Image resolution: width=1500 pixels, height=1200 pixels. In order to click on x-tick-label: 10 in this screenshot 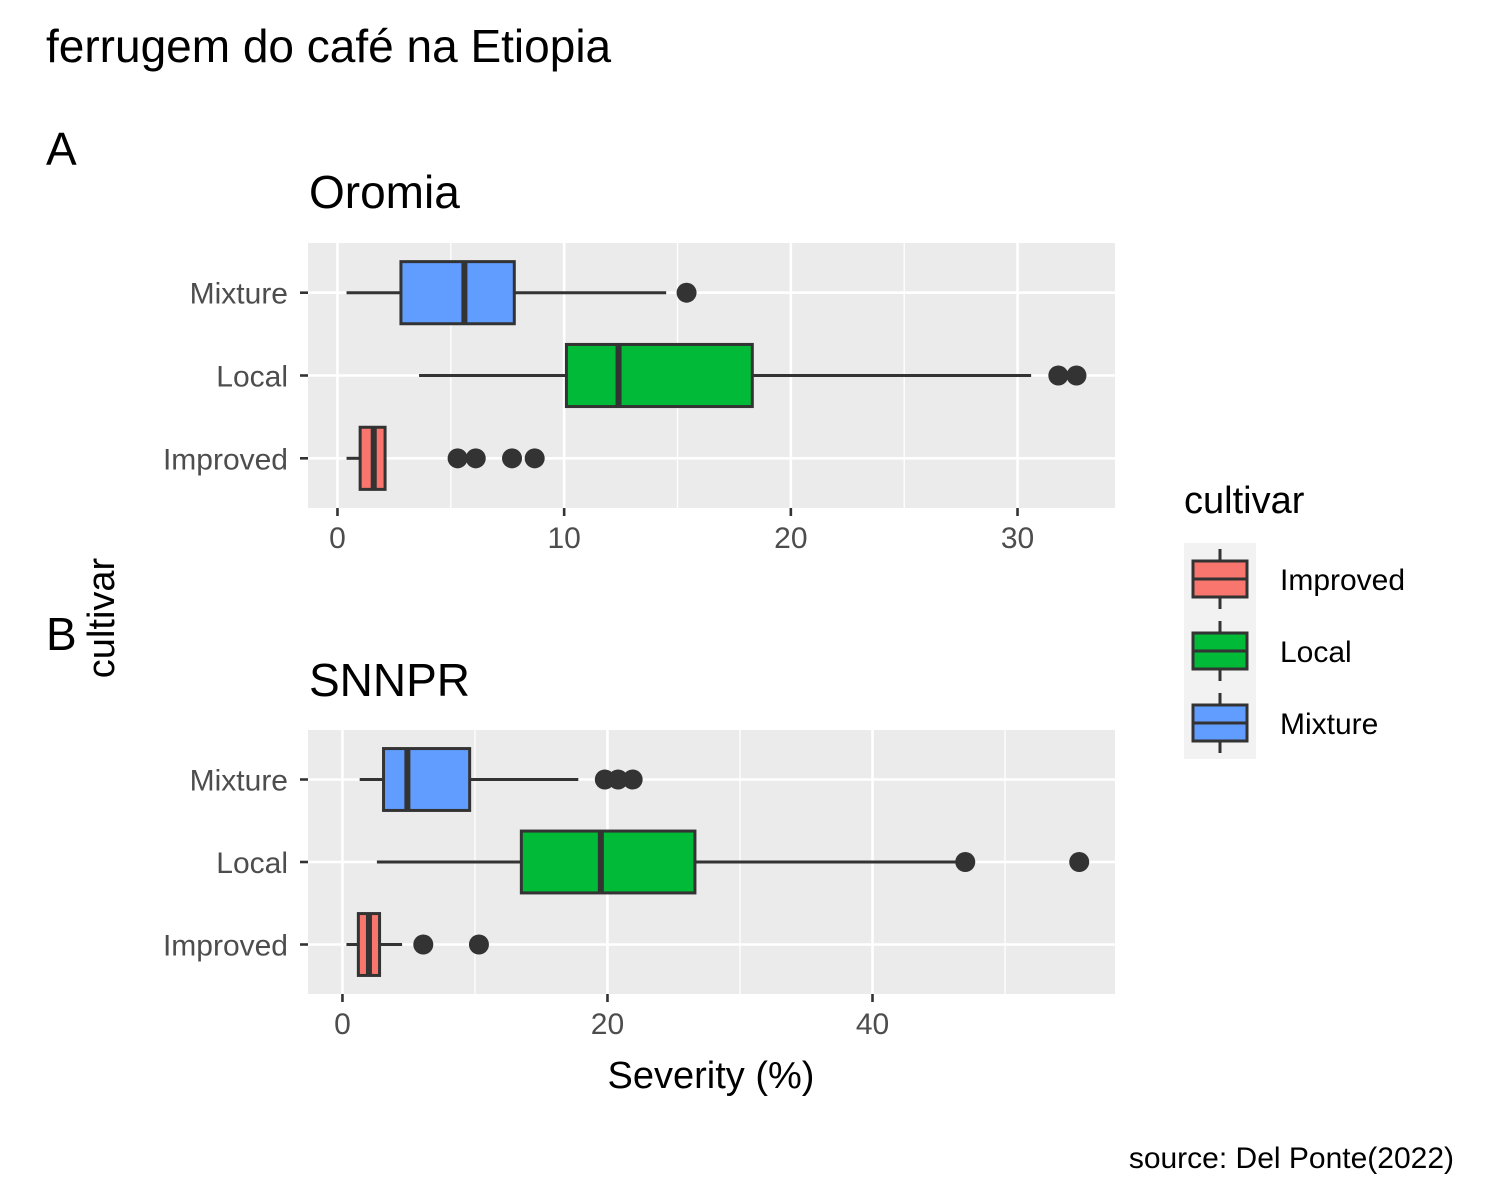, I will do `click(563, 538)`.